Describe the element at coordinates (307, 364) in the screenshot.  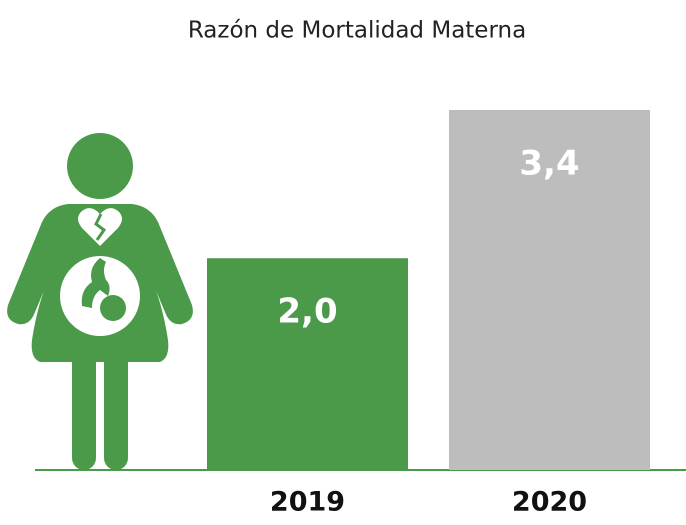
I see `bar` at that location.